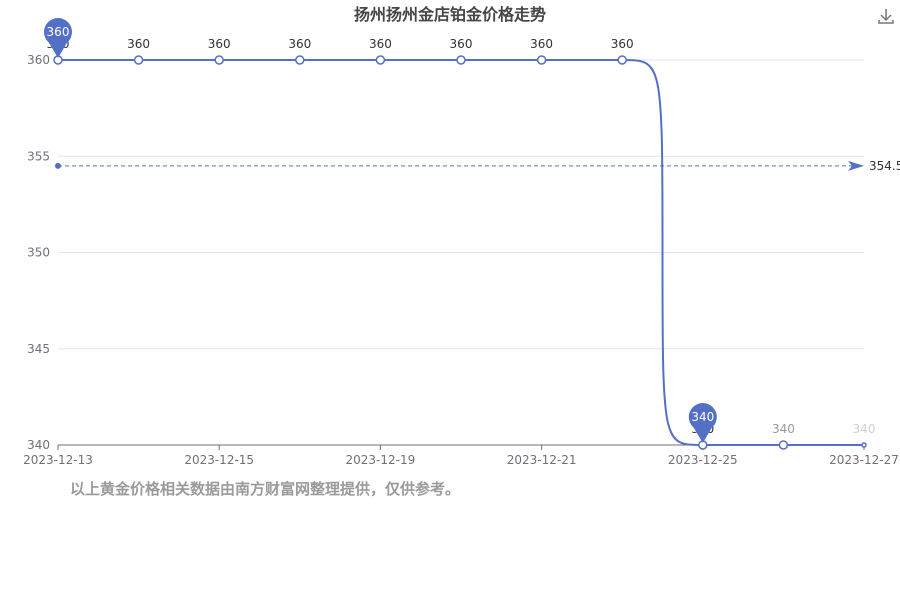  Describe the element at coordinates (38, 445) in the screenshot. I see `y-tick-label: 340` at that location.